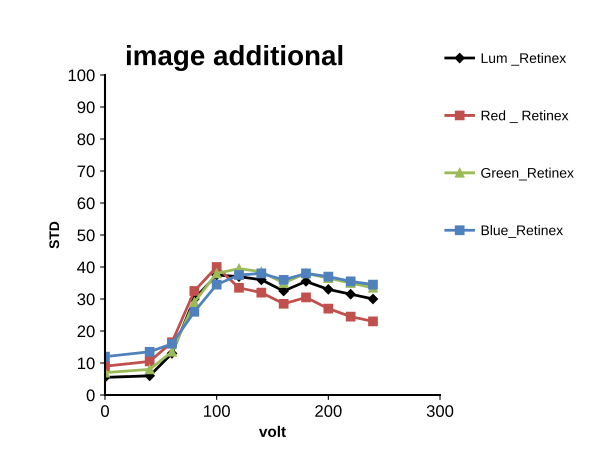 The image size is (599, 470). Describe the element at coordinates (90, 395) in the screenshot. I see `y-tick-label: 0` at that location.